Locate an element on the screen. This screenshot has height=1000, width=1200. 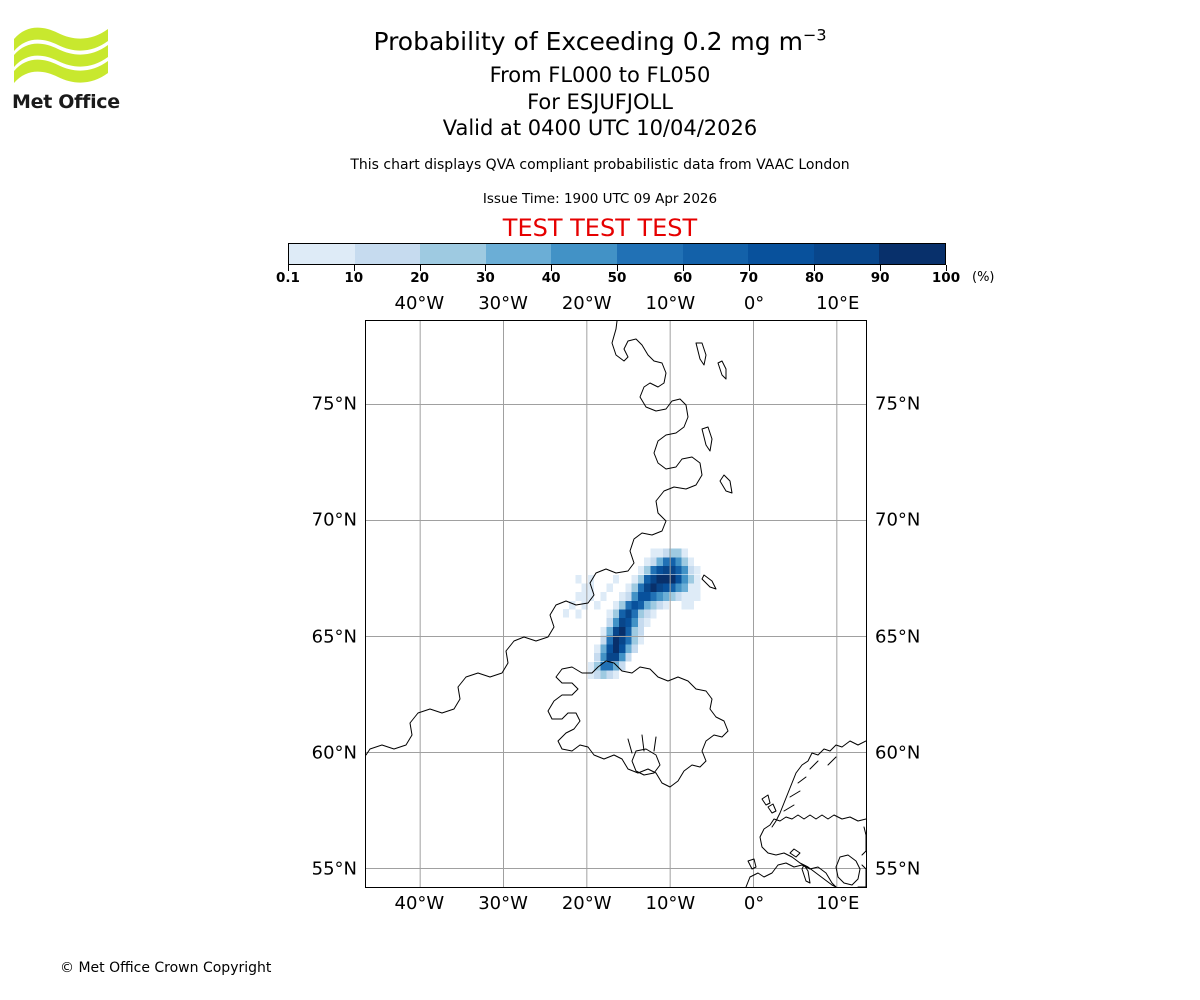
lat-label-left-3: 70°N is located at coordinates (334, 520).